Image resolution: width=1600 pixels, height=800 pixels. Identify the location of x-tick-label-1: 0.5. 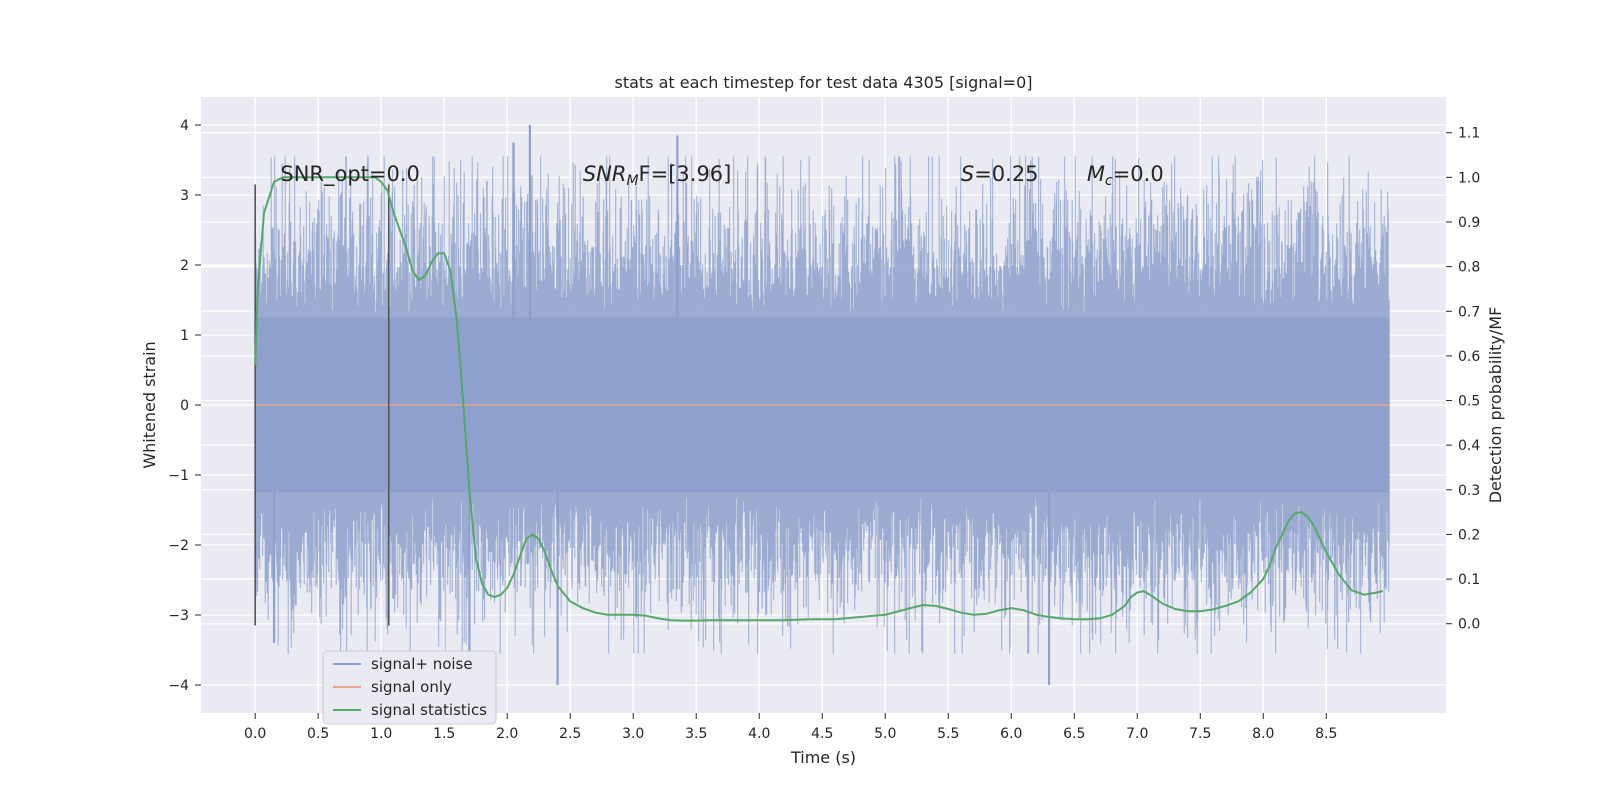
(318, 734).